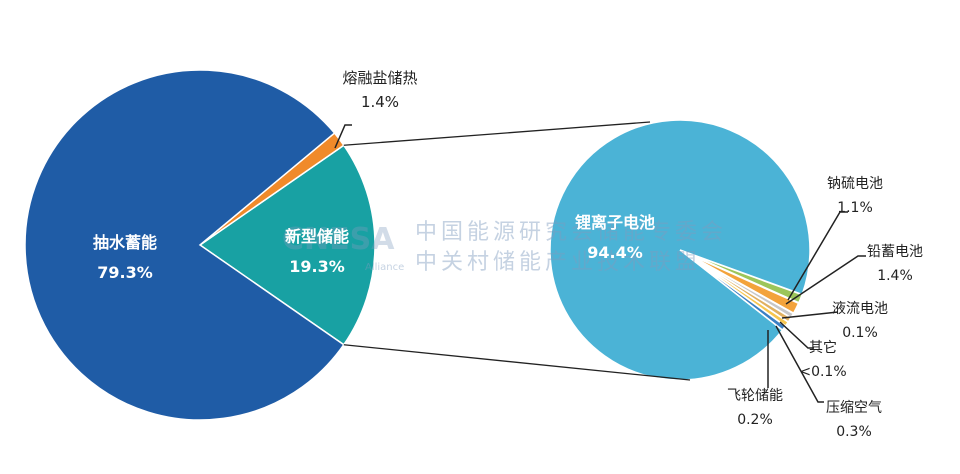 This screenshot has height=474, width=960. Describe the element at coordinates (854, 420) in the screenshot. I see `label-caes: 压缩空气 0.3%` at that location.